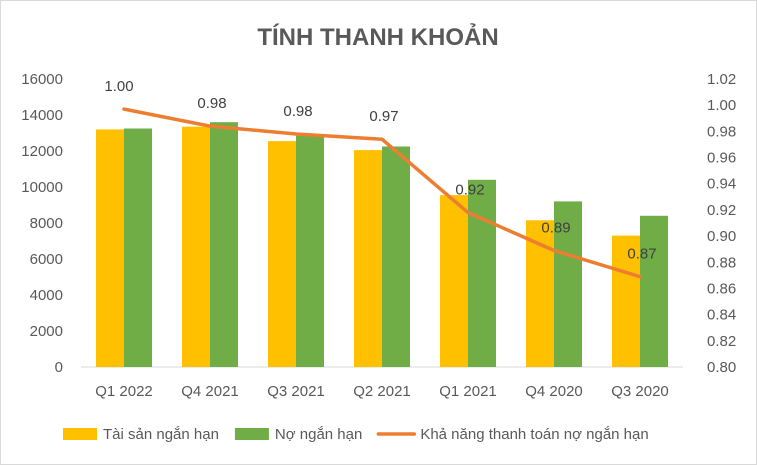 The height and width of the screenshot is (465, 757). What do you see at coordinates (721, 158) in the screenshot?
I see `y-right-tick-label: 0.96` at bounding box center [721, 158].